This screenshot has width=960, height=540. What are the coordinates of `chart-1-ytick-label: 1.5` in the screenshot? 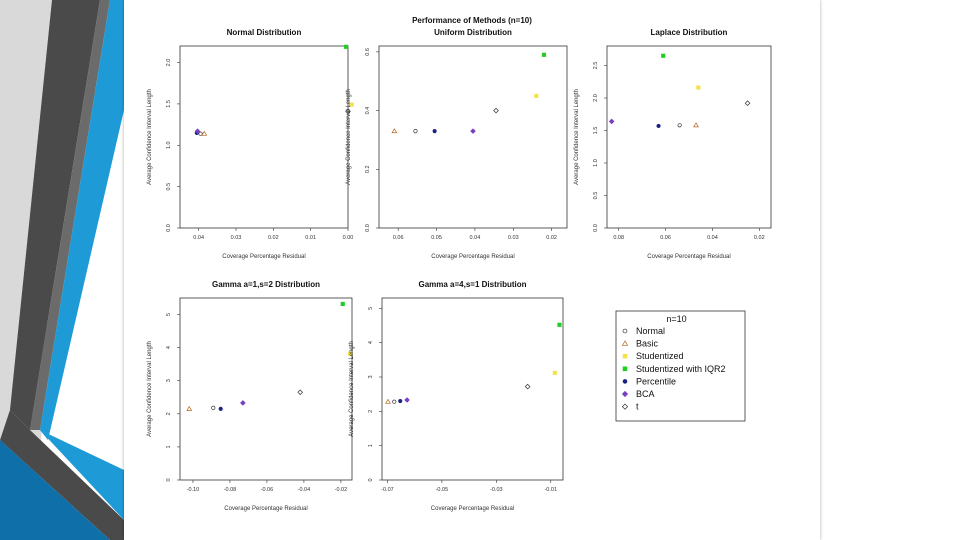 It's located at (169, 104).